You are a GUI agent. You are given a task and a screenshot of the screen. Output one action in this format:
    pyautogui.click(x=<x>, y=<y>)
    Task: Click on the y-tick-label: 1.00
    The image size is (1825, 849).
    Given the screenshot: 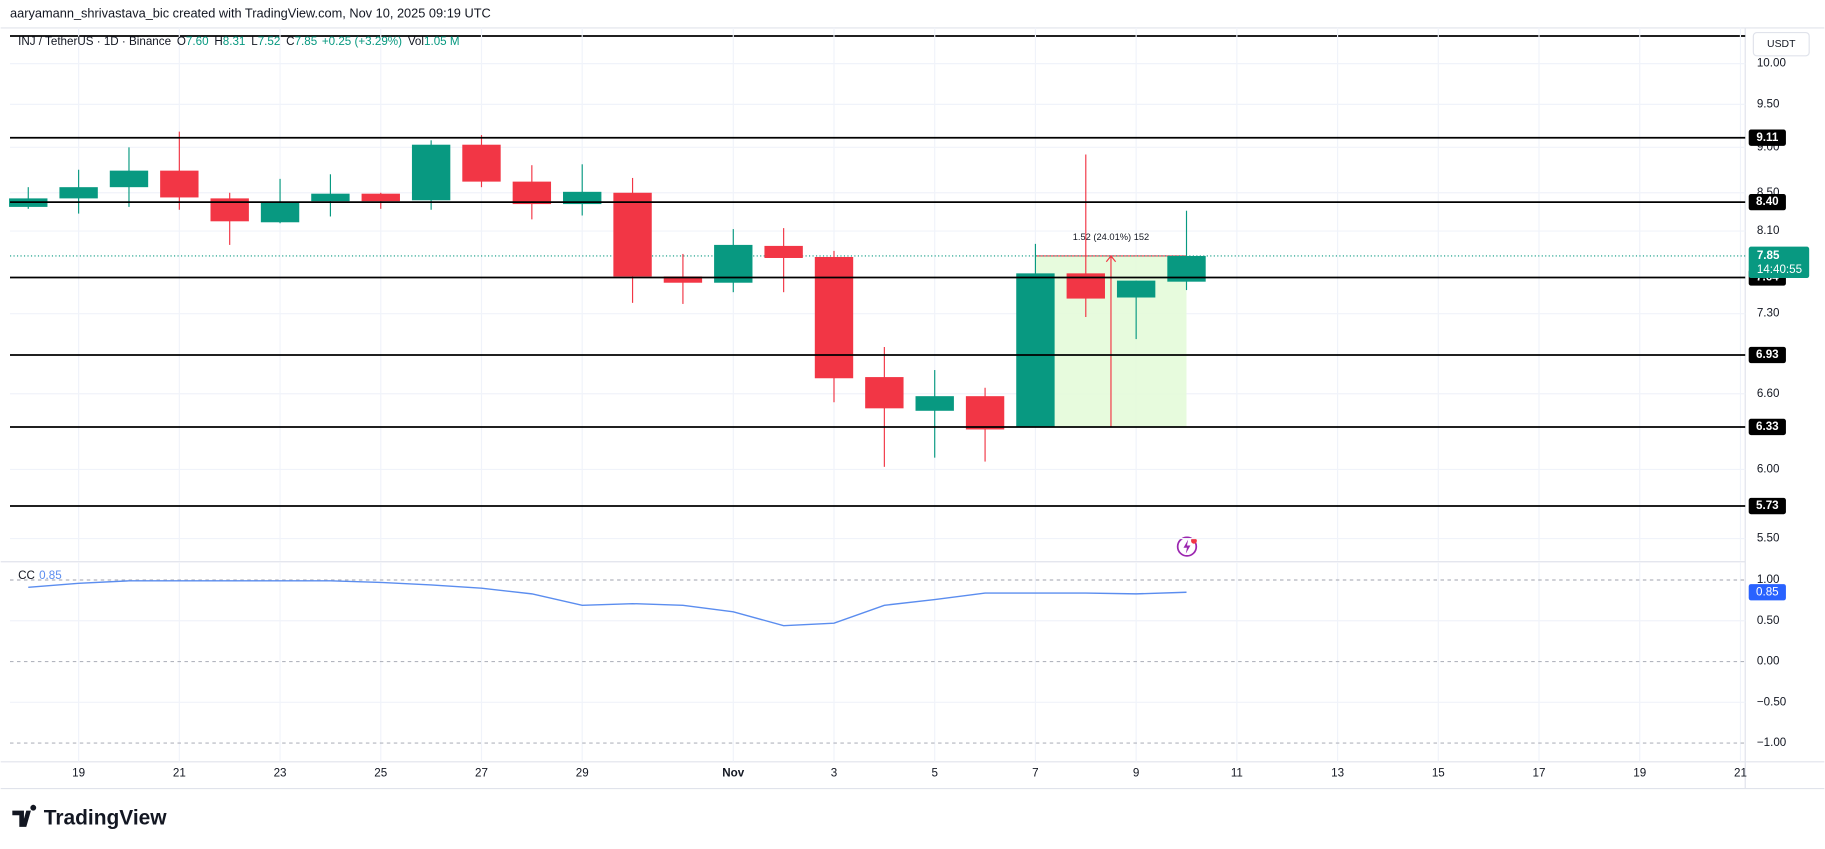 What is the action you would take?
    pyautogui.click(x=1768, y=579)
    